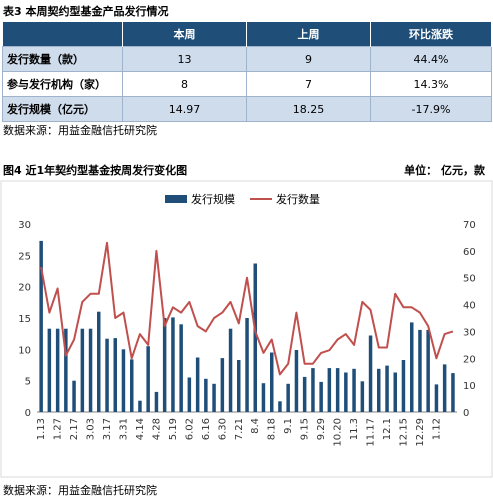 This screenshot has width=493, height=501. Describe the element at coordinates (469, 319) in the screenshot. I see `y-right-axis: 0 10 20 30 40 50 60 70` at that location.